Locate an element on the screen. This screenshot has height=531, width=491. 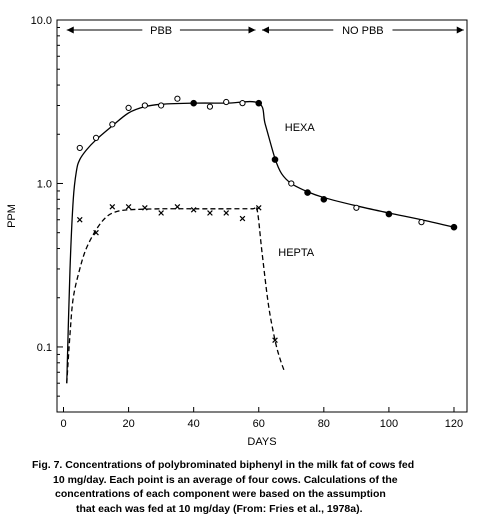
x-tick-label: 20 is located at coordinates (128, 424).